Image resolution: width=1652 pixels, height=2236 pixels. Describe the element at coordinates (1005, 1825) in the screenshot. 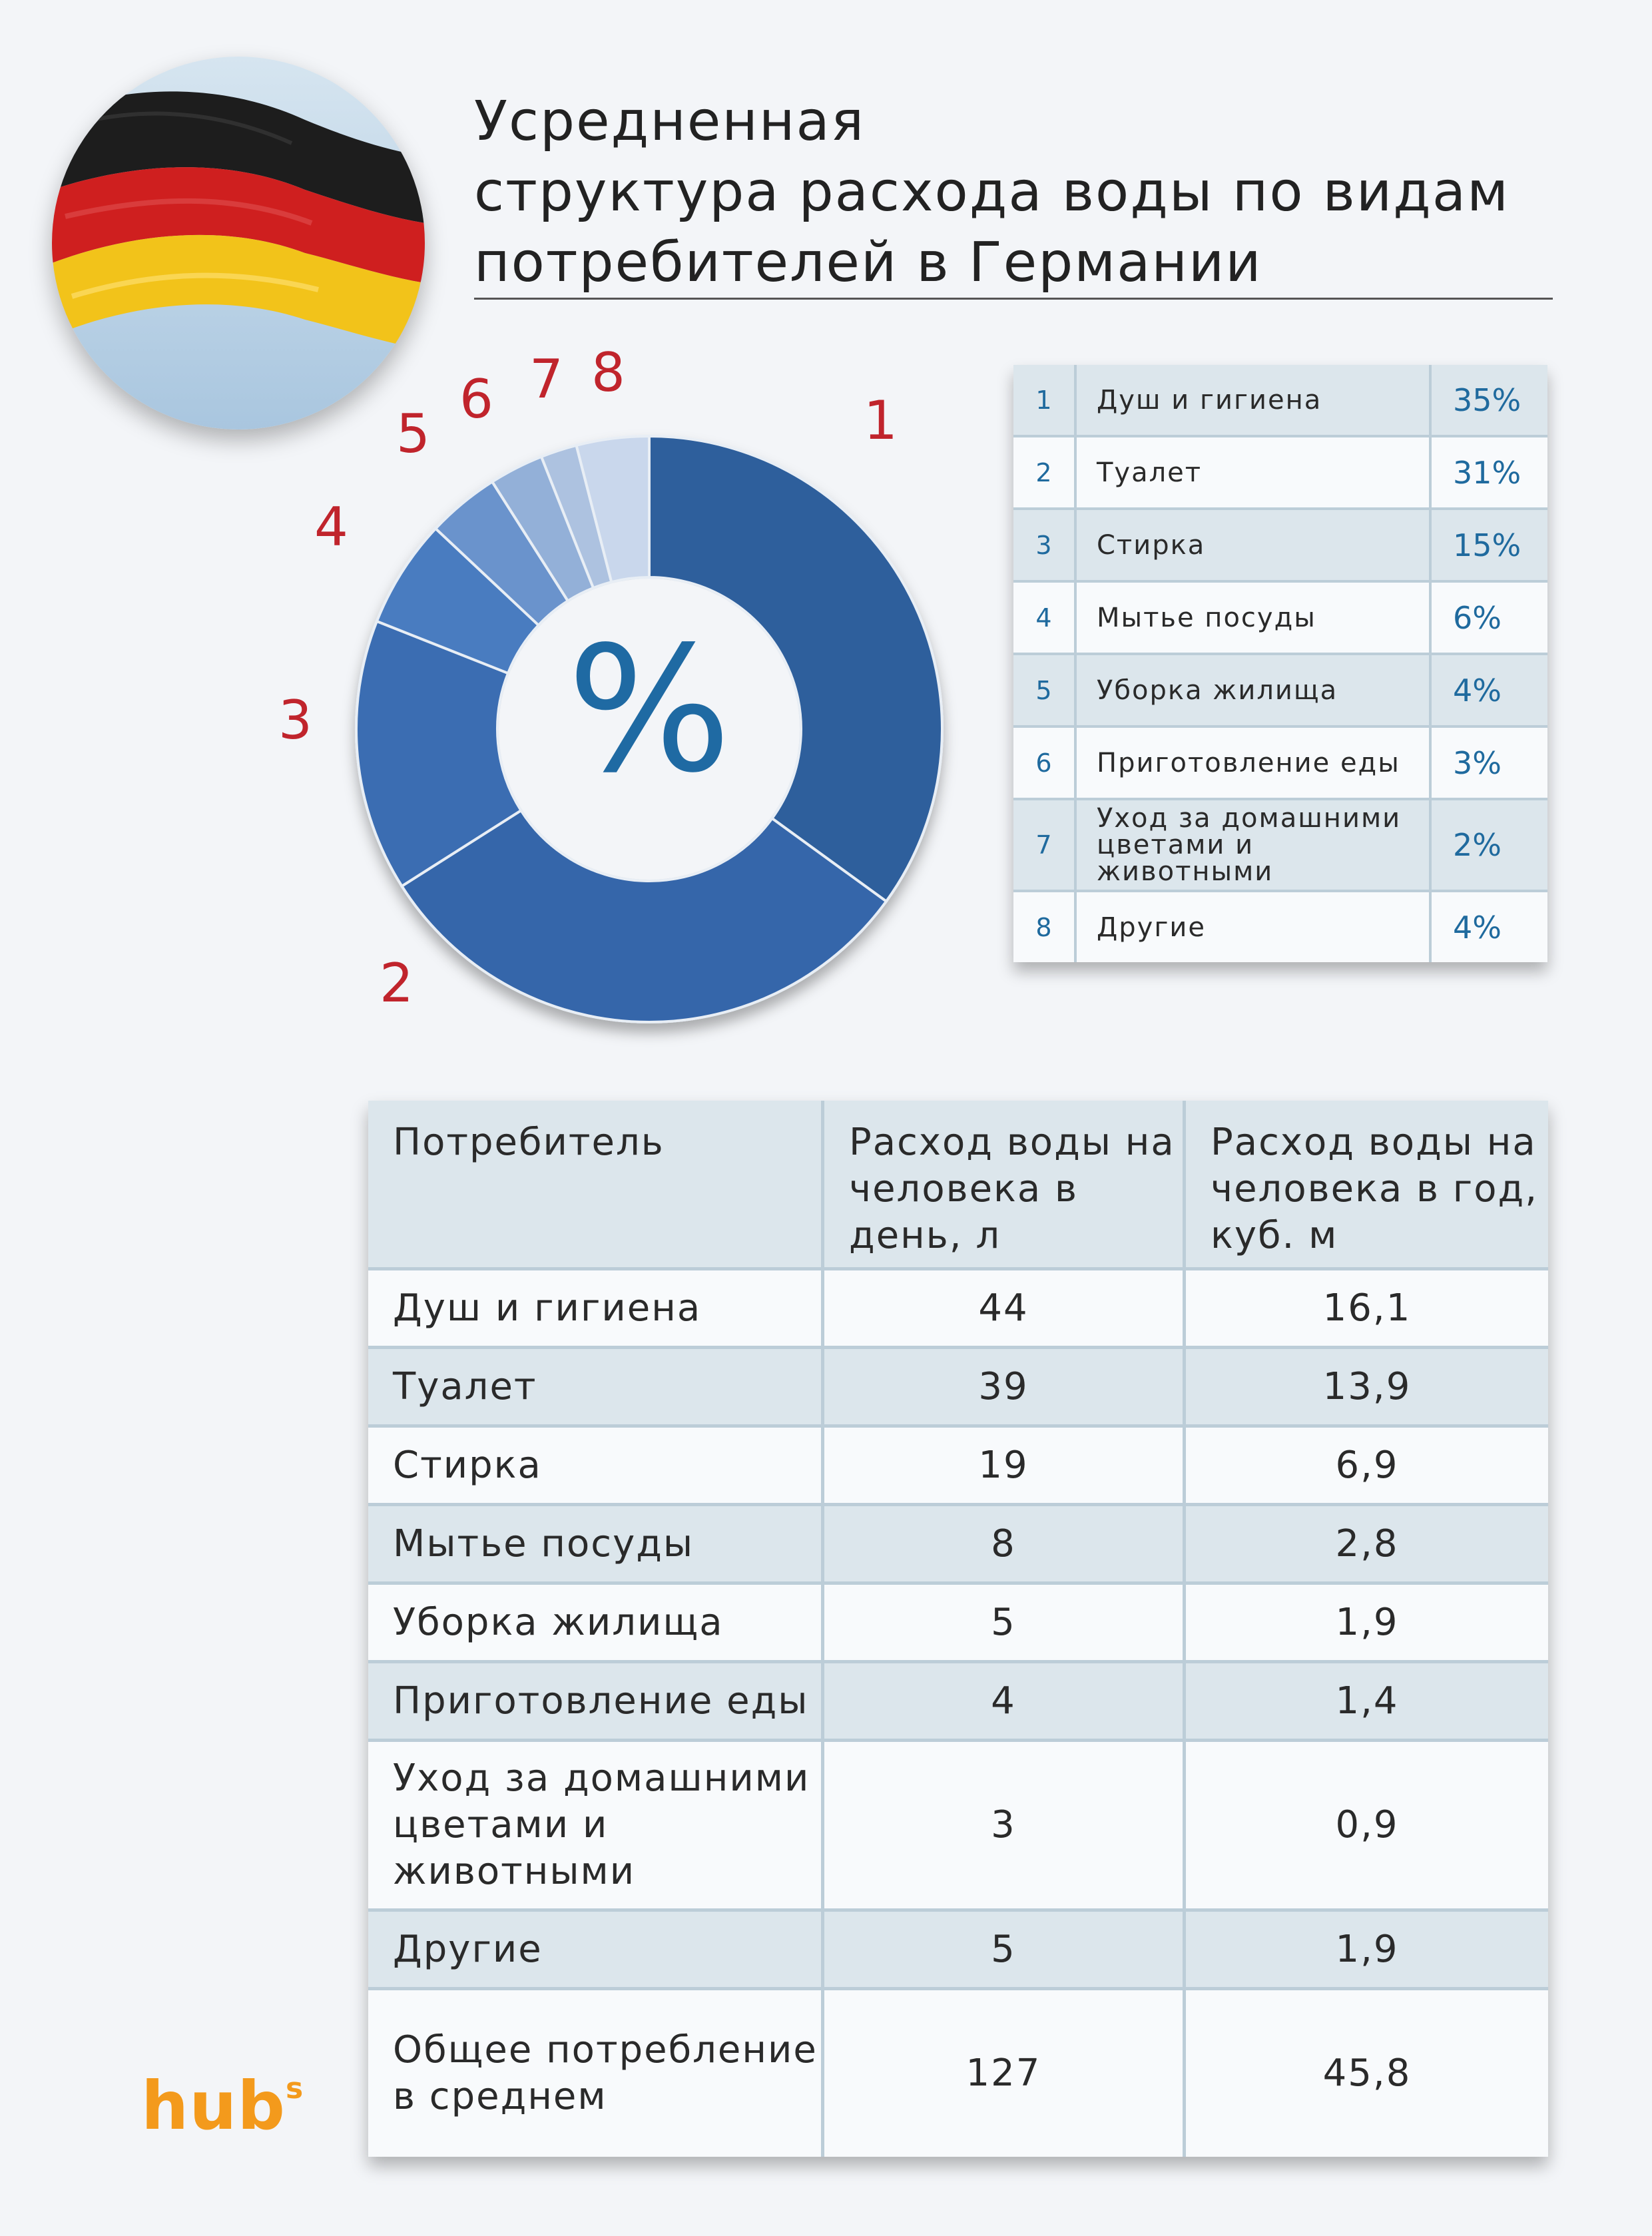

I see `cell-per-day: 3` at that location.